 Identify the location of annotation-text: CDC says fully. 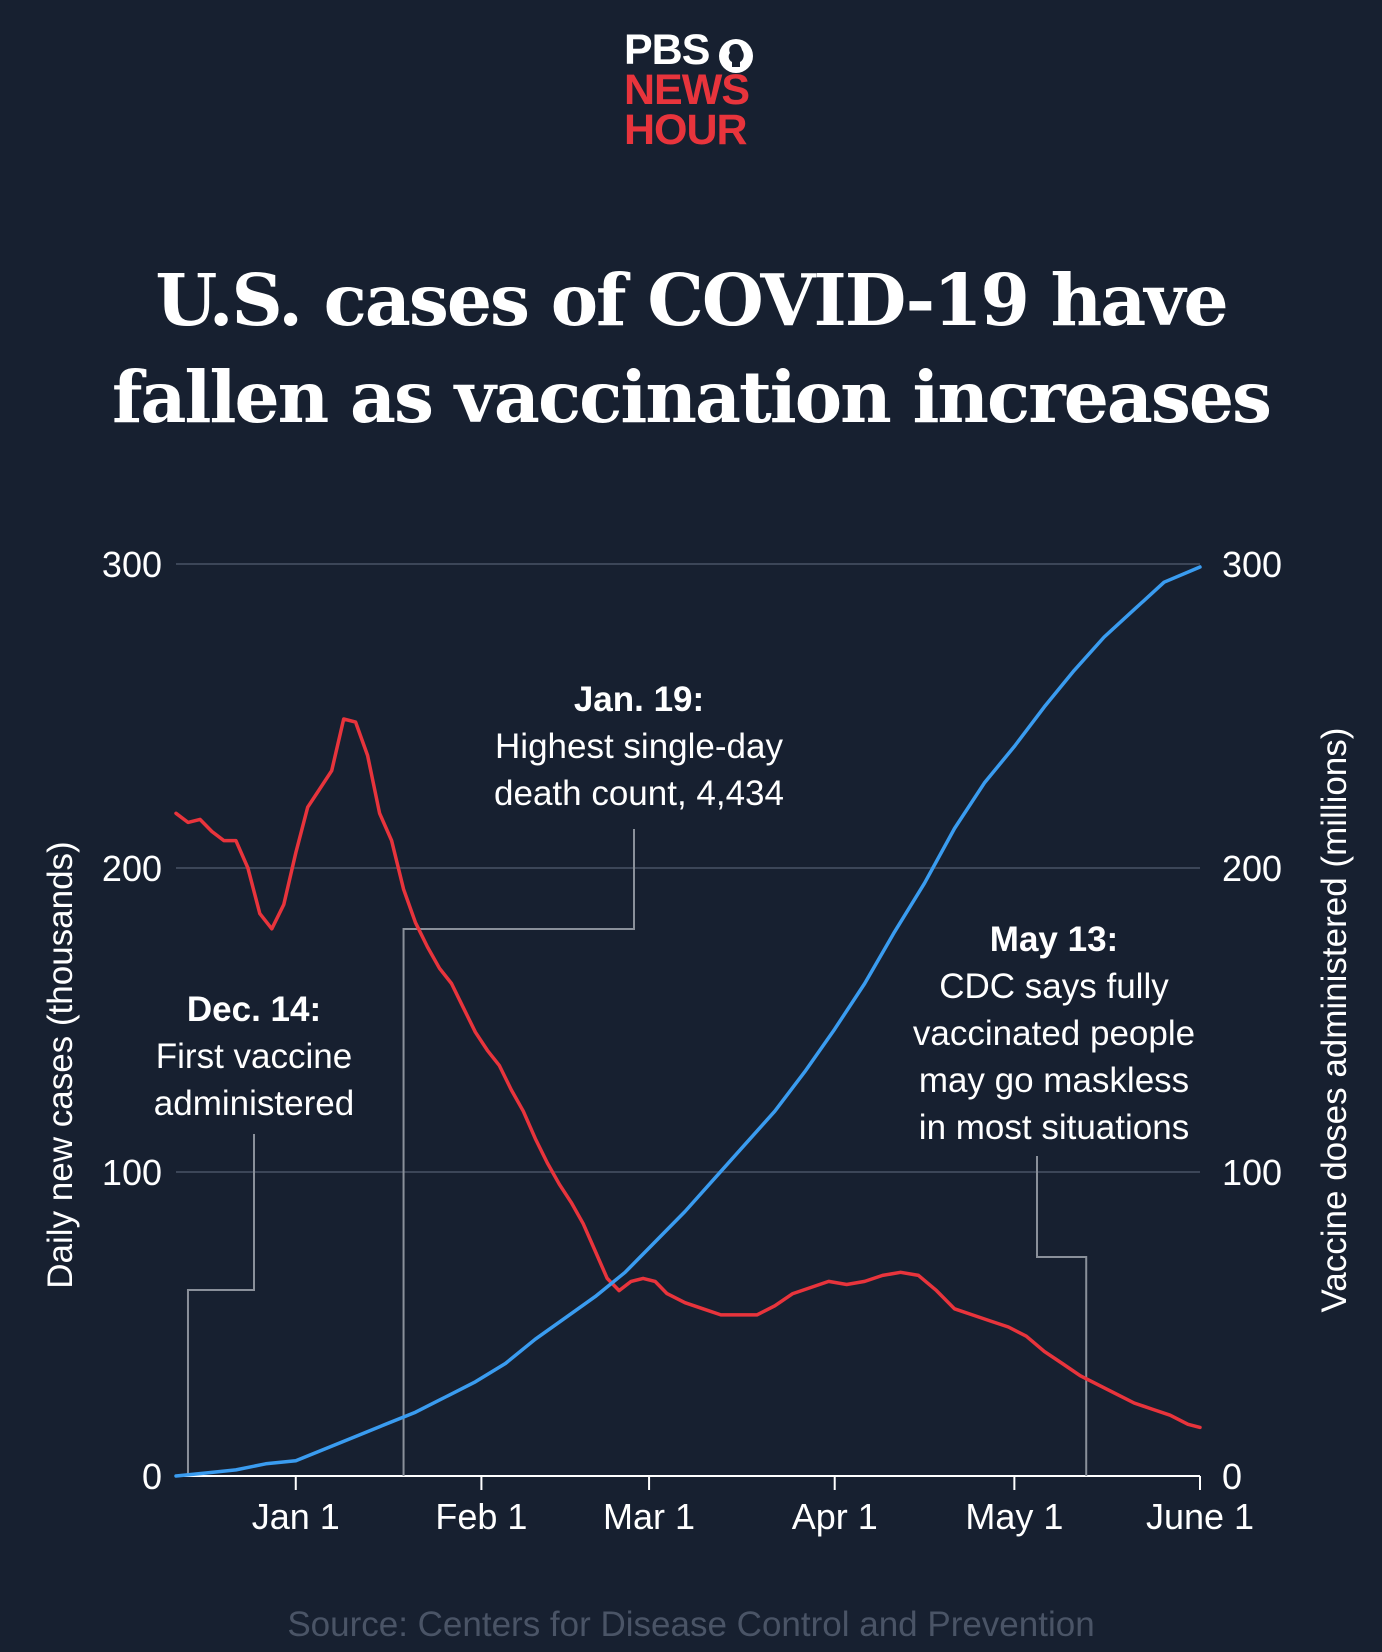
(1054, 986).